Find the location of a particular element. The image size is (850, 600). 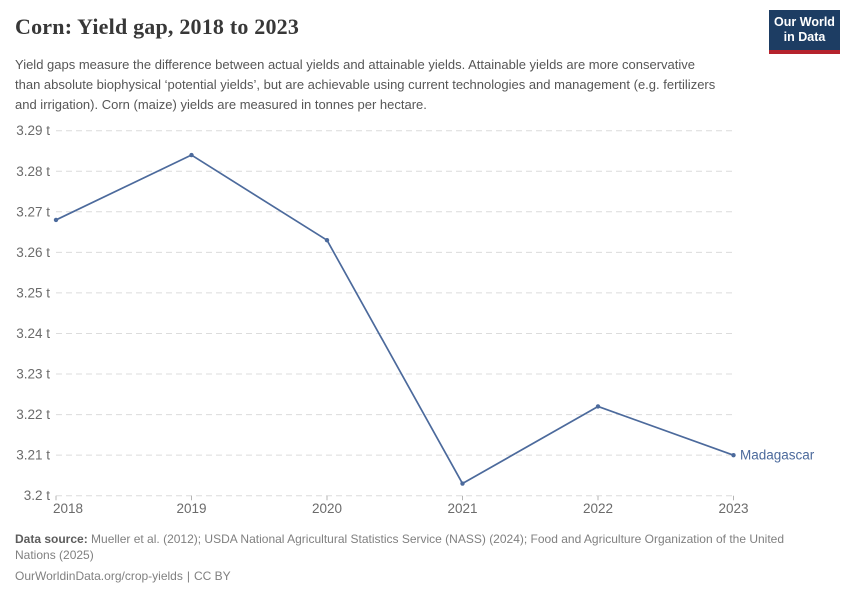

data-point-2019 is located at coordinates (191, 155).